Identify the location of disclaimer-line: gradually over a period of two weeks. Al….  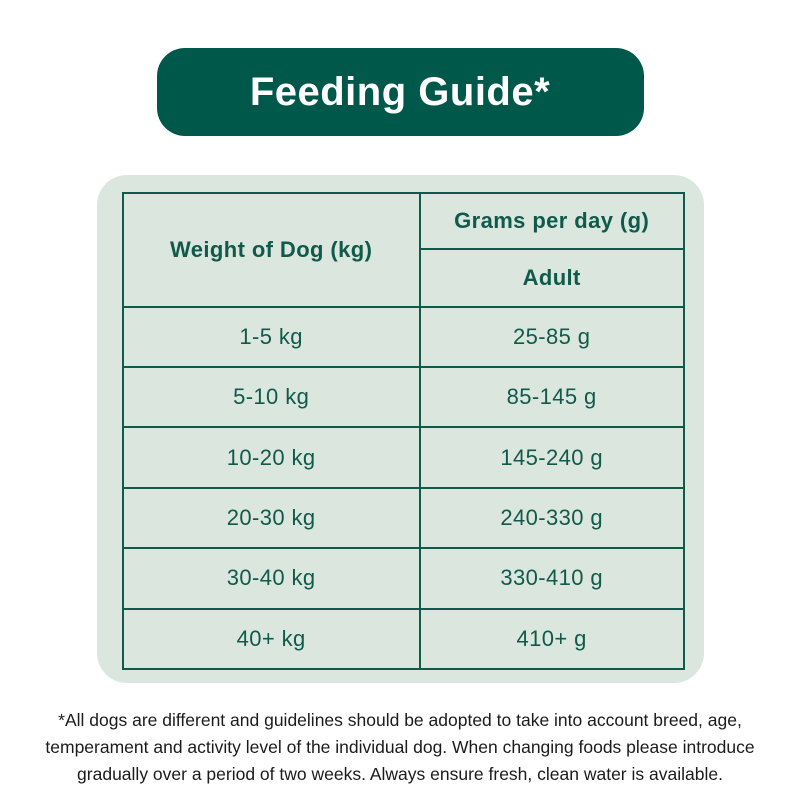
(400, 774).